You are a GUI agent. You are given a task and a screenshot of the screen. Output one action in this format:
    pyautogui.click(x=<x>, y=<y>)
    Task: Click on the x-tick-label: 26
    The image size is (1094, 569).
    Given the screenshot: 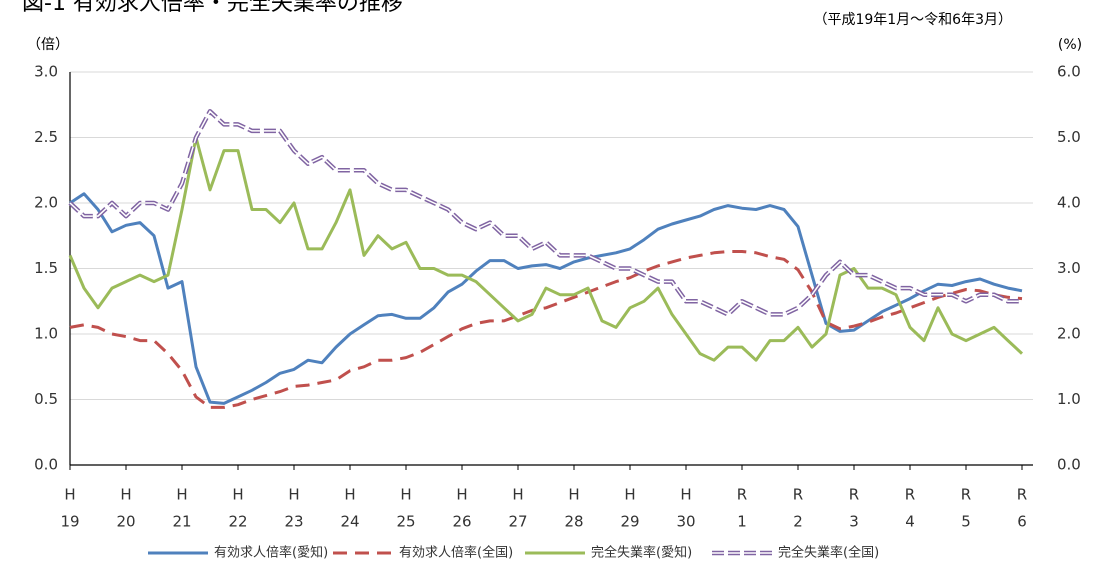 What is the action you would take?
    pyautogui.click(x=461, y=522)
    